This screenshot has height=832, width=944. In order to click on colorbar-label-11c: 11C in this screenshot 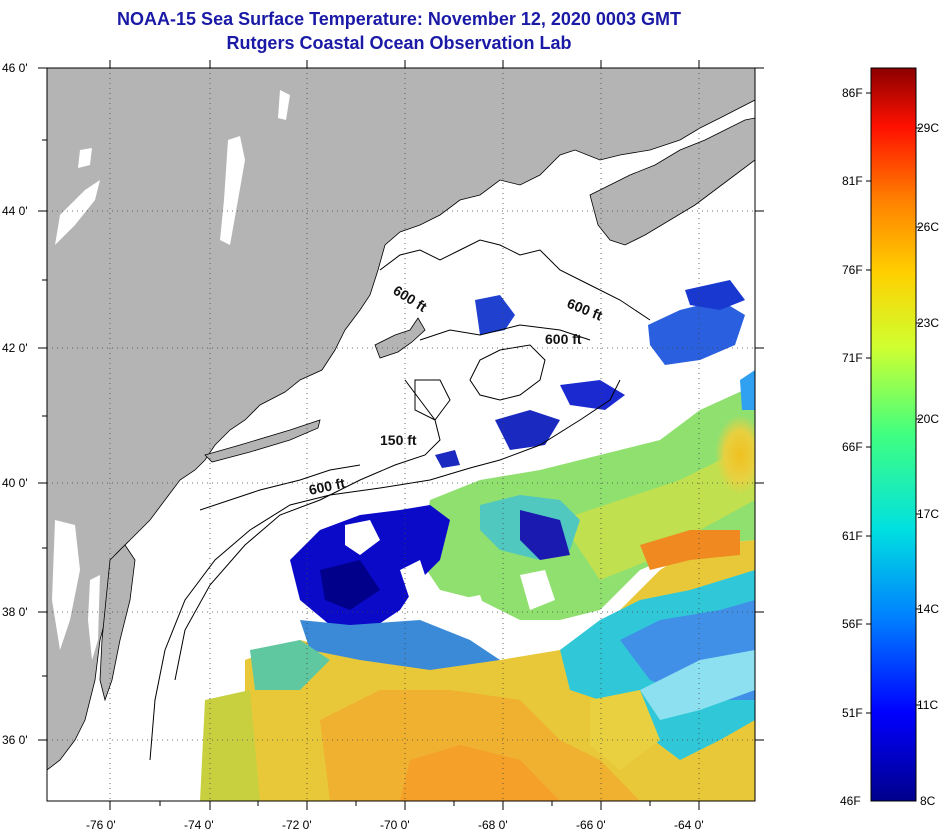, I will do `click(927, 705)`.